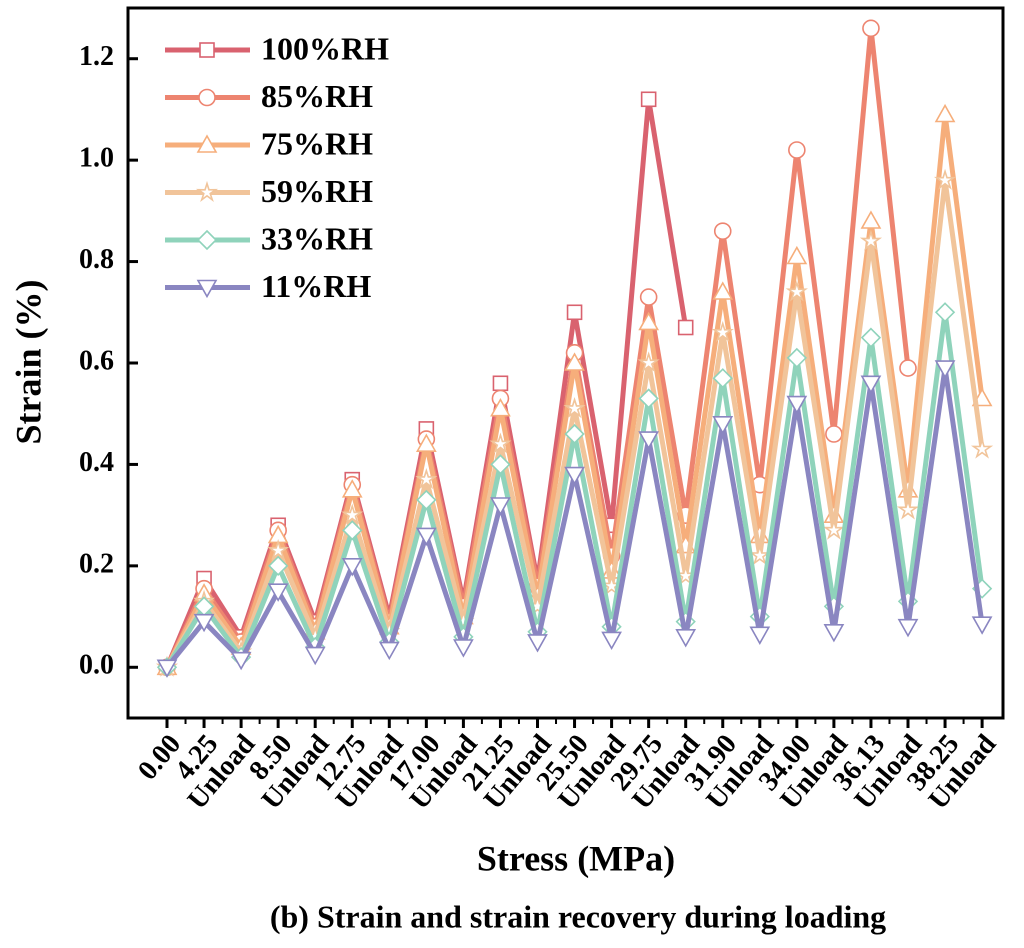 The height and width of the screenshot is (948, 1024). Describe the element at coordinates (96, 563) in the screenshot. I see `y-tick-label: 0.2` at that location.